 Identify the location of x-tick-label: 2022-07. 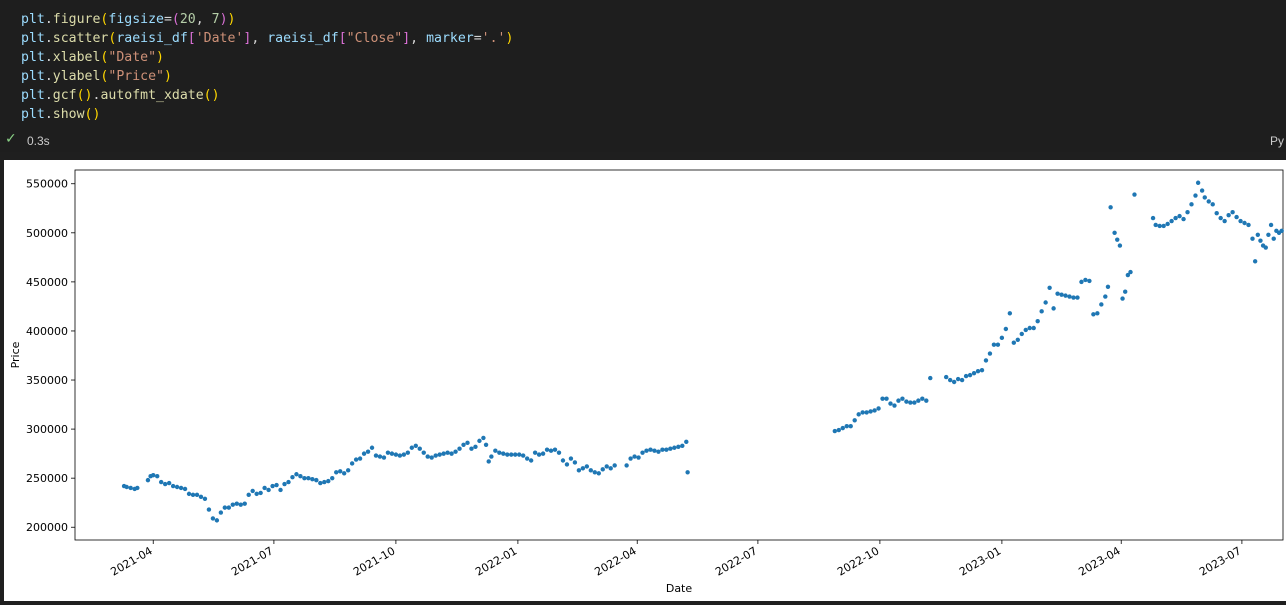
(736, 561).